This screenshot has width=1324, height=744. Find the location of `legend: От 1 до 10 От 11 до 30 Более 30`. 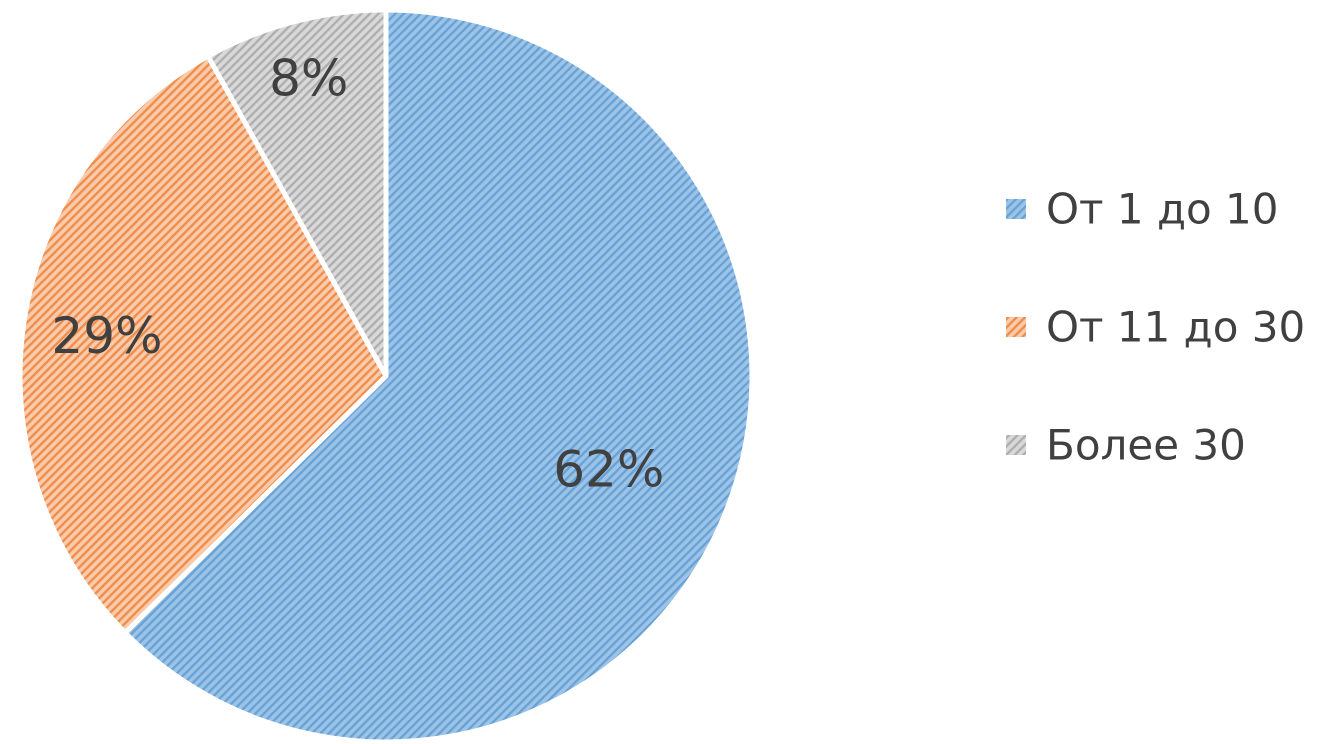

legend: От 1 до 10 От 11 до 30 Более 30 is located at coordinates (1155, 327).